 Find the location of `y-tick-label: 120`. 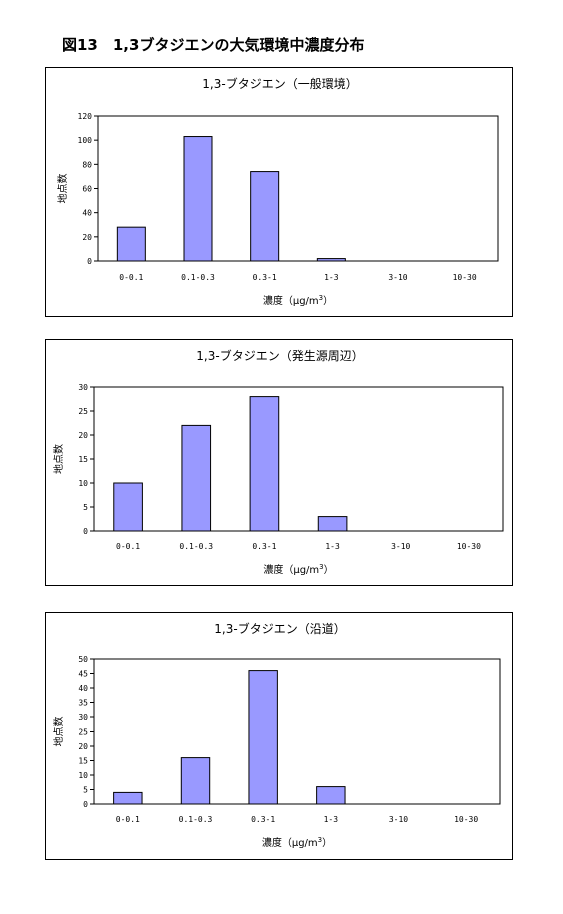

y-tick-label: 120 is located at coordinates (85, 116).